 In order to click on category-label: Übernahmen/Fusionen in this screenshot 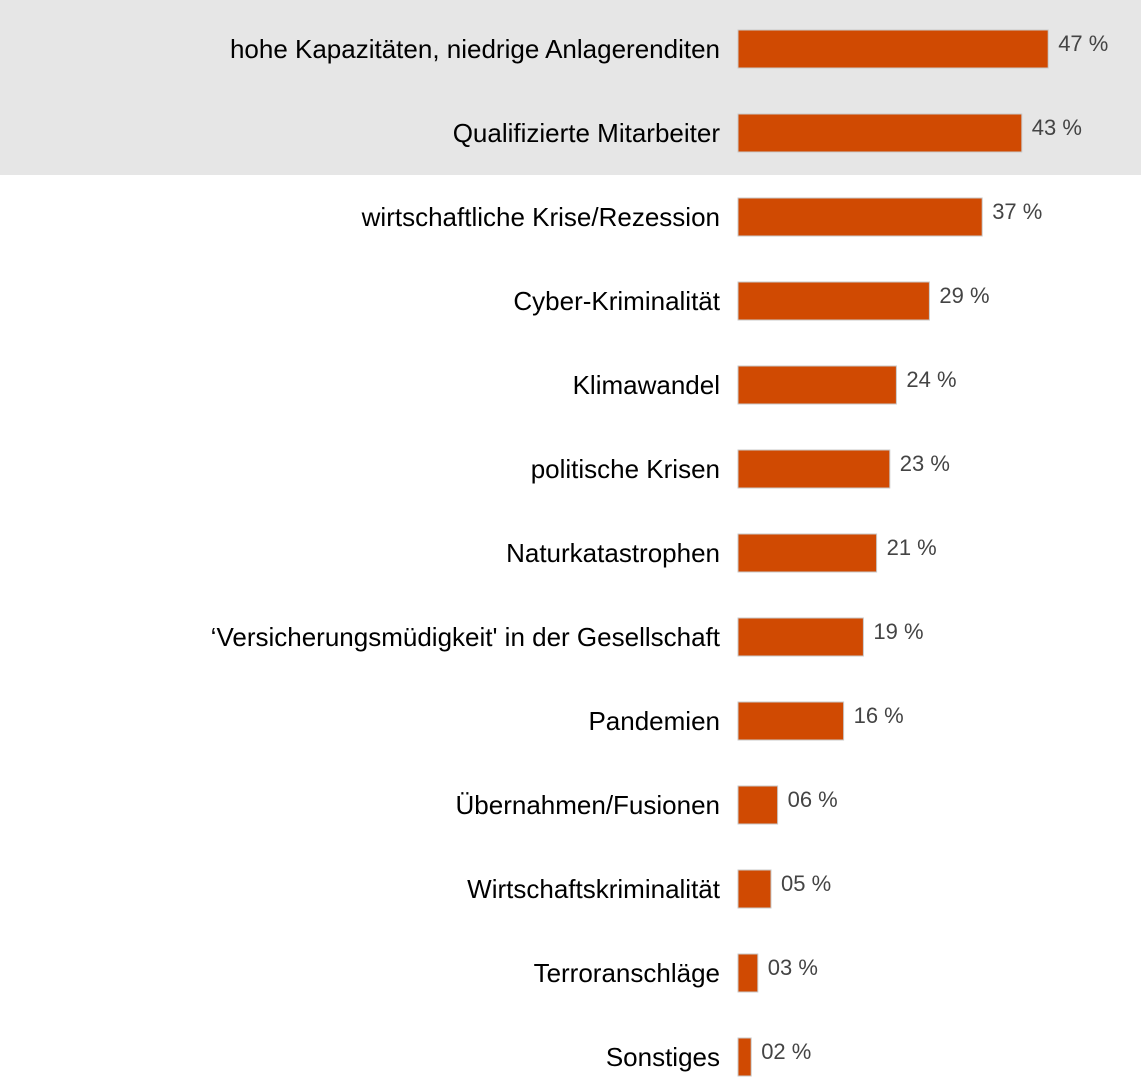, I will do `click(588, 805)`.